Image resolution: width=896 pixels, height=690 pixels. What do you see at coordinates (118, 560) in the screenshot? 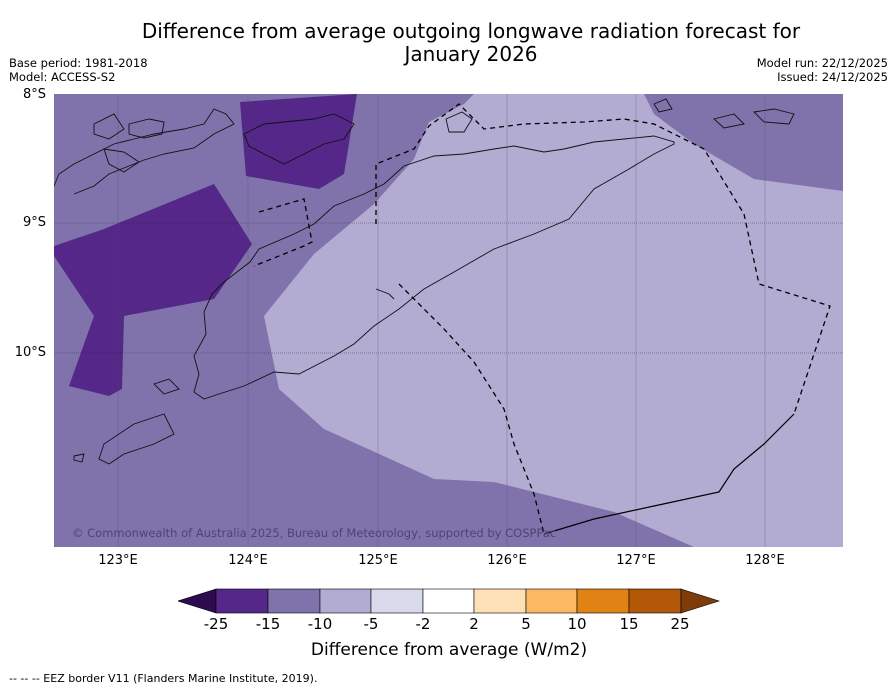
I see `lon-label-123: 123°E` at bounding box center [118, 560].